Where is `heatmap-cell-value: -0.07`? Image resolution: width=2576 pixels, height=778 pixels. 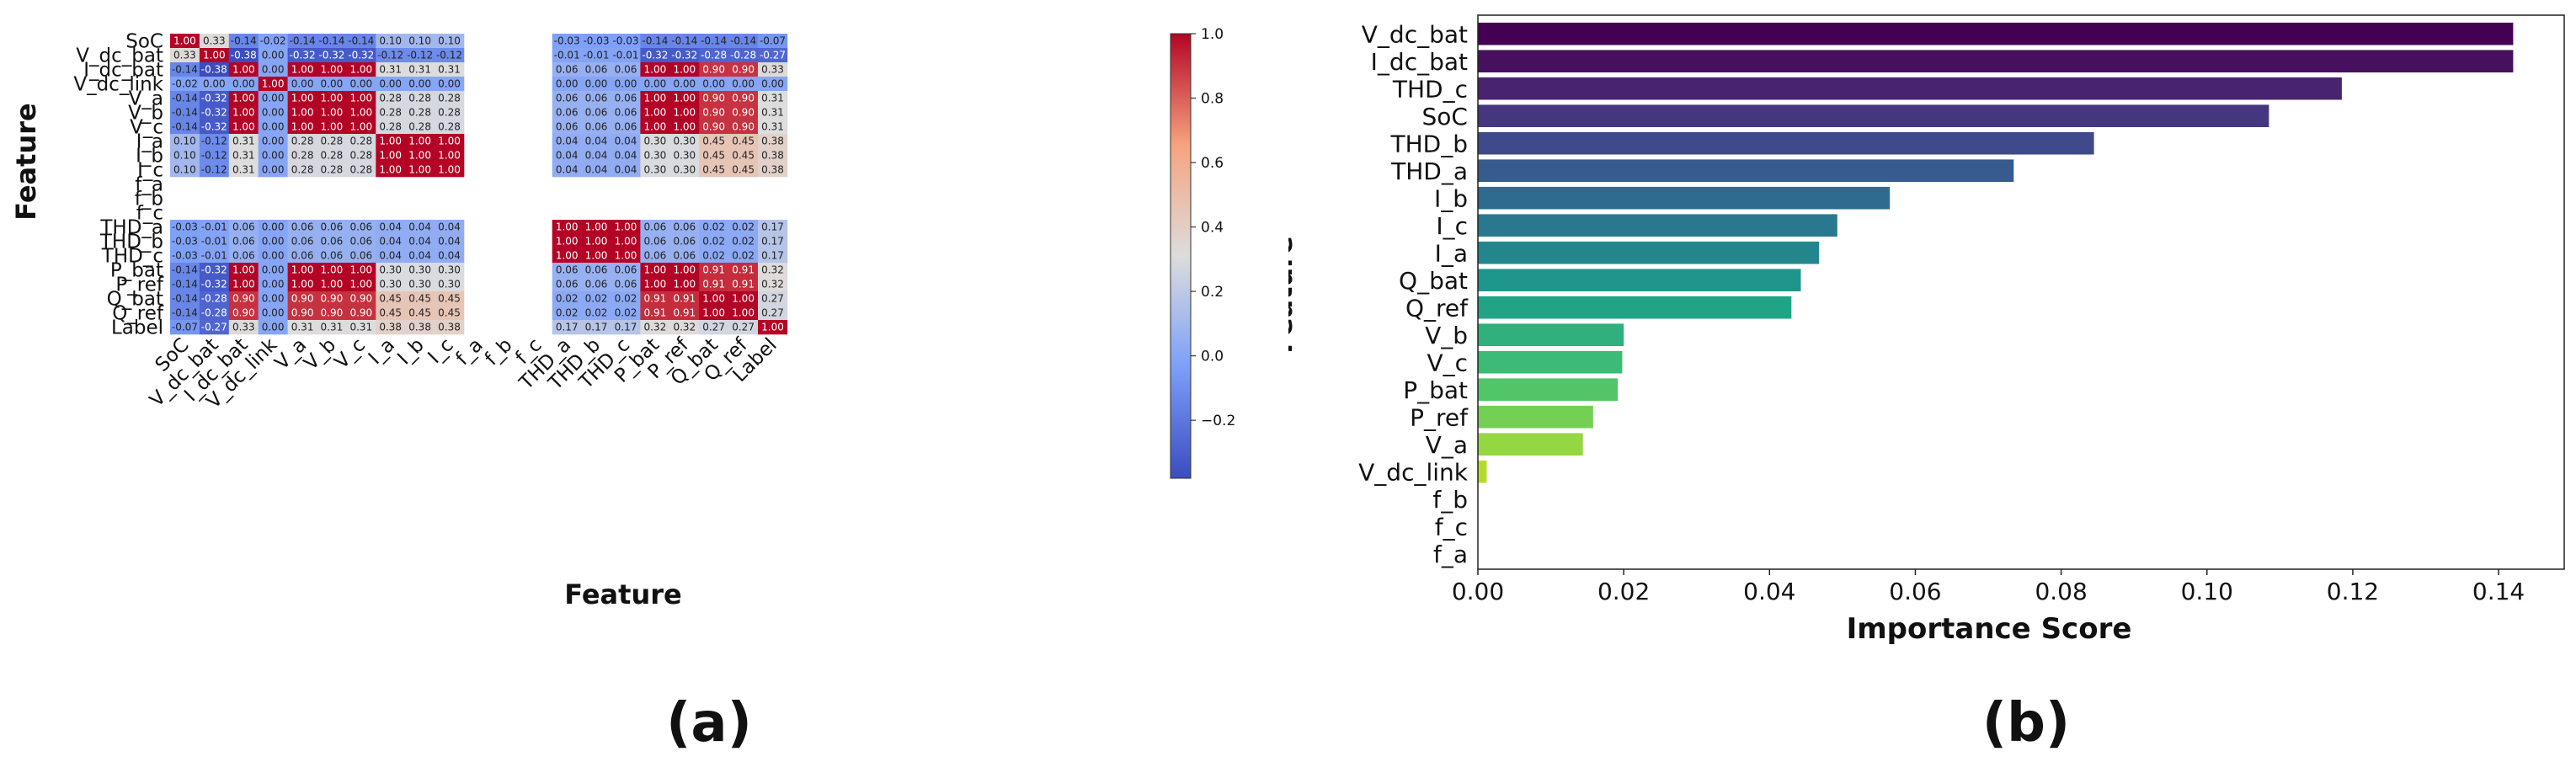 heatmap-cell-value: -0.07 is located at coordinates (185, 327).